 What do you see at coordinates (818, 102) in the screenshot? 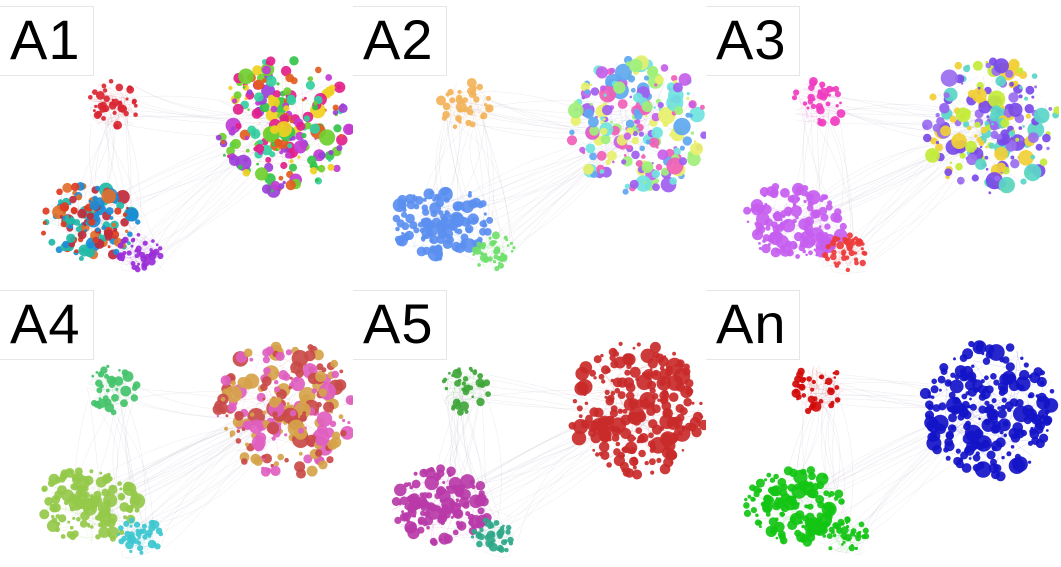
I see `cluster-top-left` at bounding box center [818, 102].